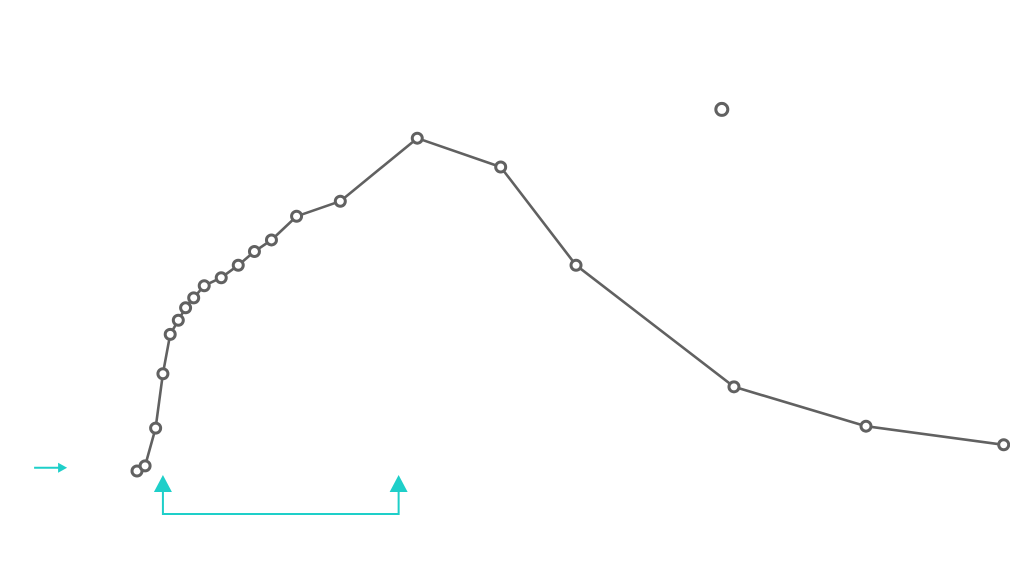 The height and width of the screenshot is (563, 1010). Describe the element at coordinates (63, 467) in the screenshot. I see `arrow-right-icon` at that location.